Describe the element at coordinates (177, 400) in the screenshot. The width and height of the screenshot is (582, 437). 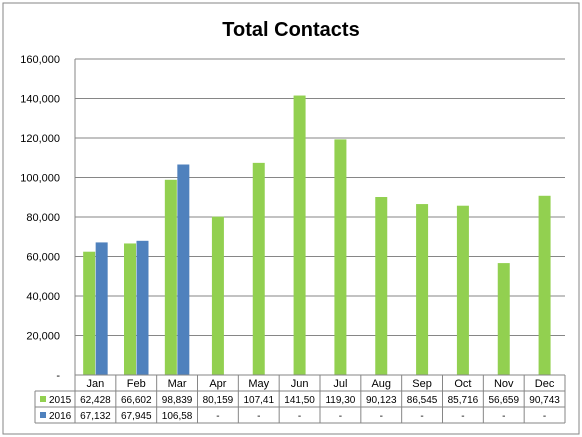
I see `data-table-cell: 98,839` at that location.